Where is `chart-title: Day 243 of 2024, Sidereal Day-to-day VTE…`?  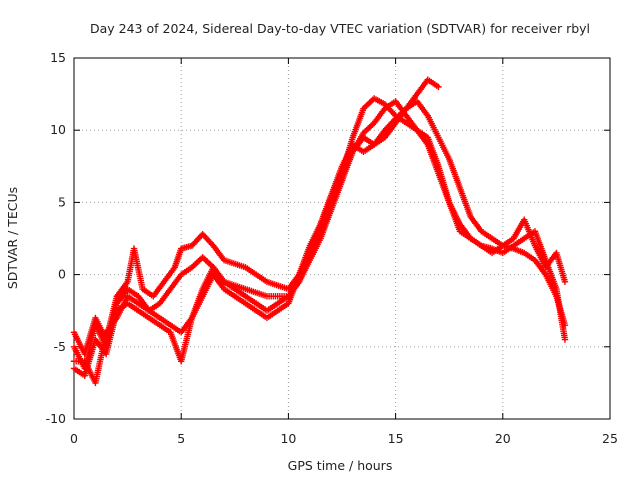
chart-title: Day 243 of 2024, Sidereal Day-to-day VTE… is located at coordinates (340, 28).